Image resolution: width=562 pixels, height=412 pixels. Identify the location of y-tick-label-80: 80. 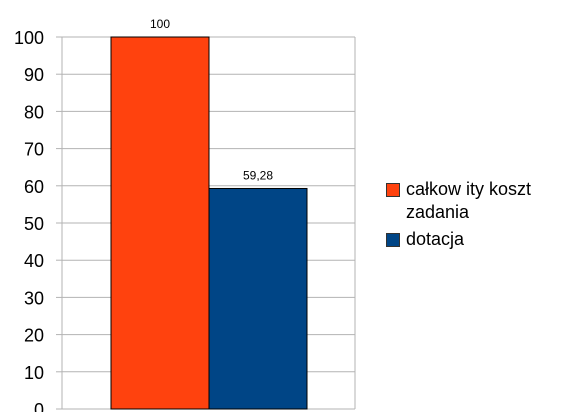
(34, 112).